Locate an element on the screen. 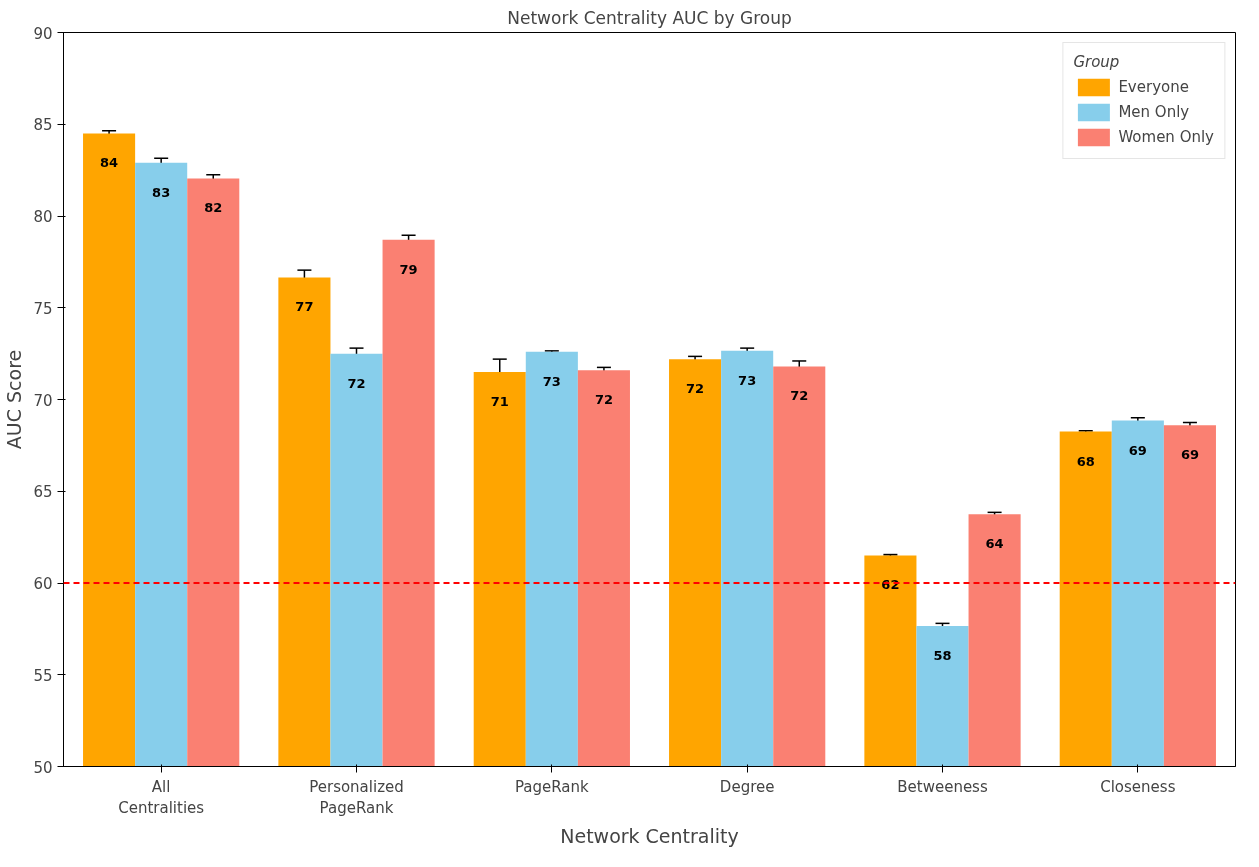 Image resolution: width=1259 pixels, height=867 pixels. data-label: 68 is located at coordinates (1085, 461).